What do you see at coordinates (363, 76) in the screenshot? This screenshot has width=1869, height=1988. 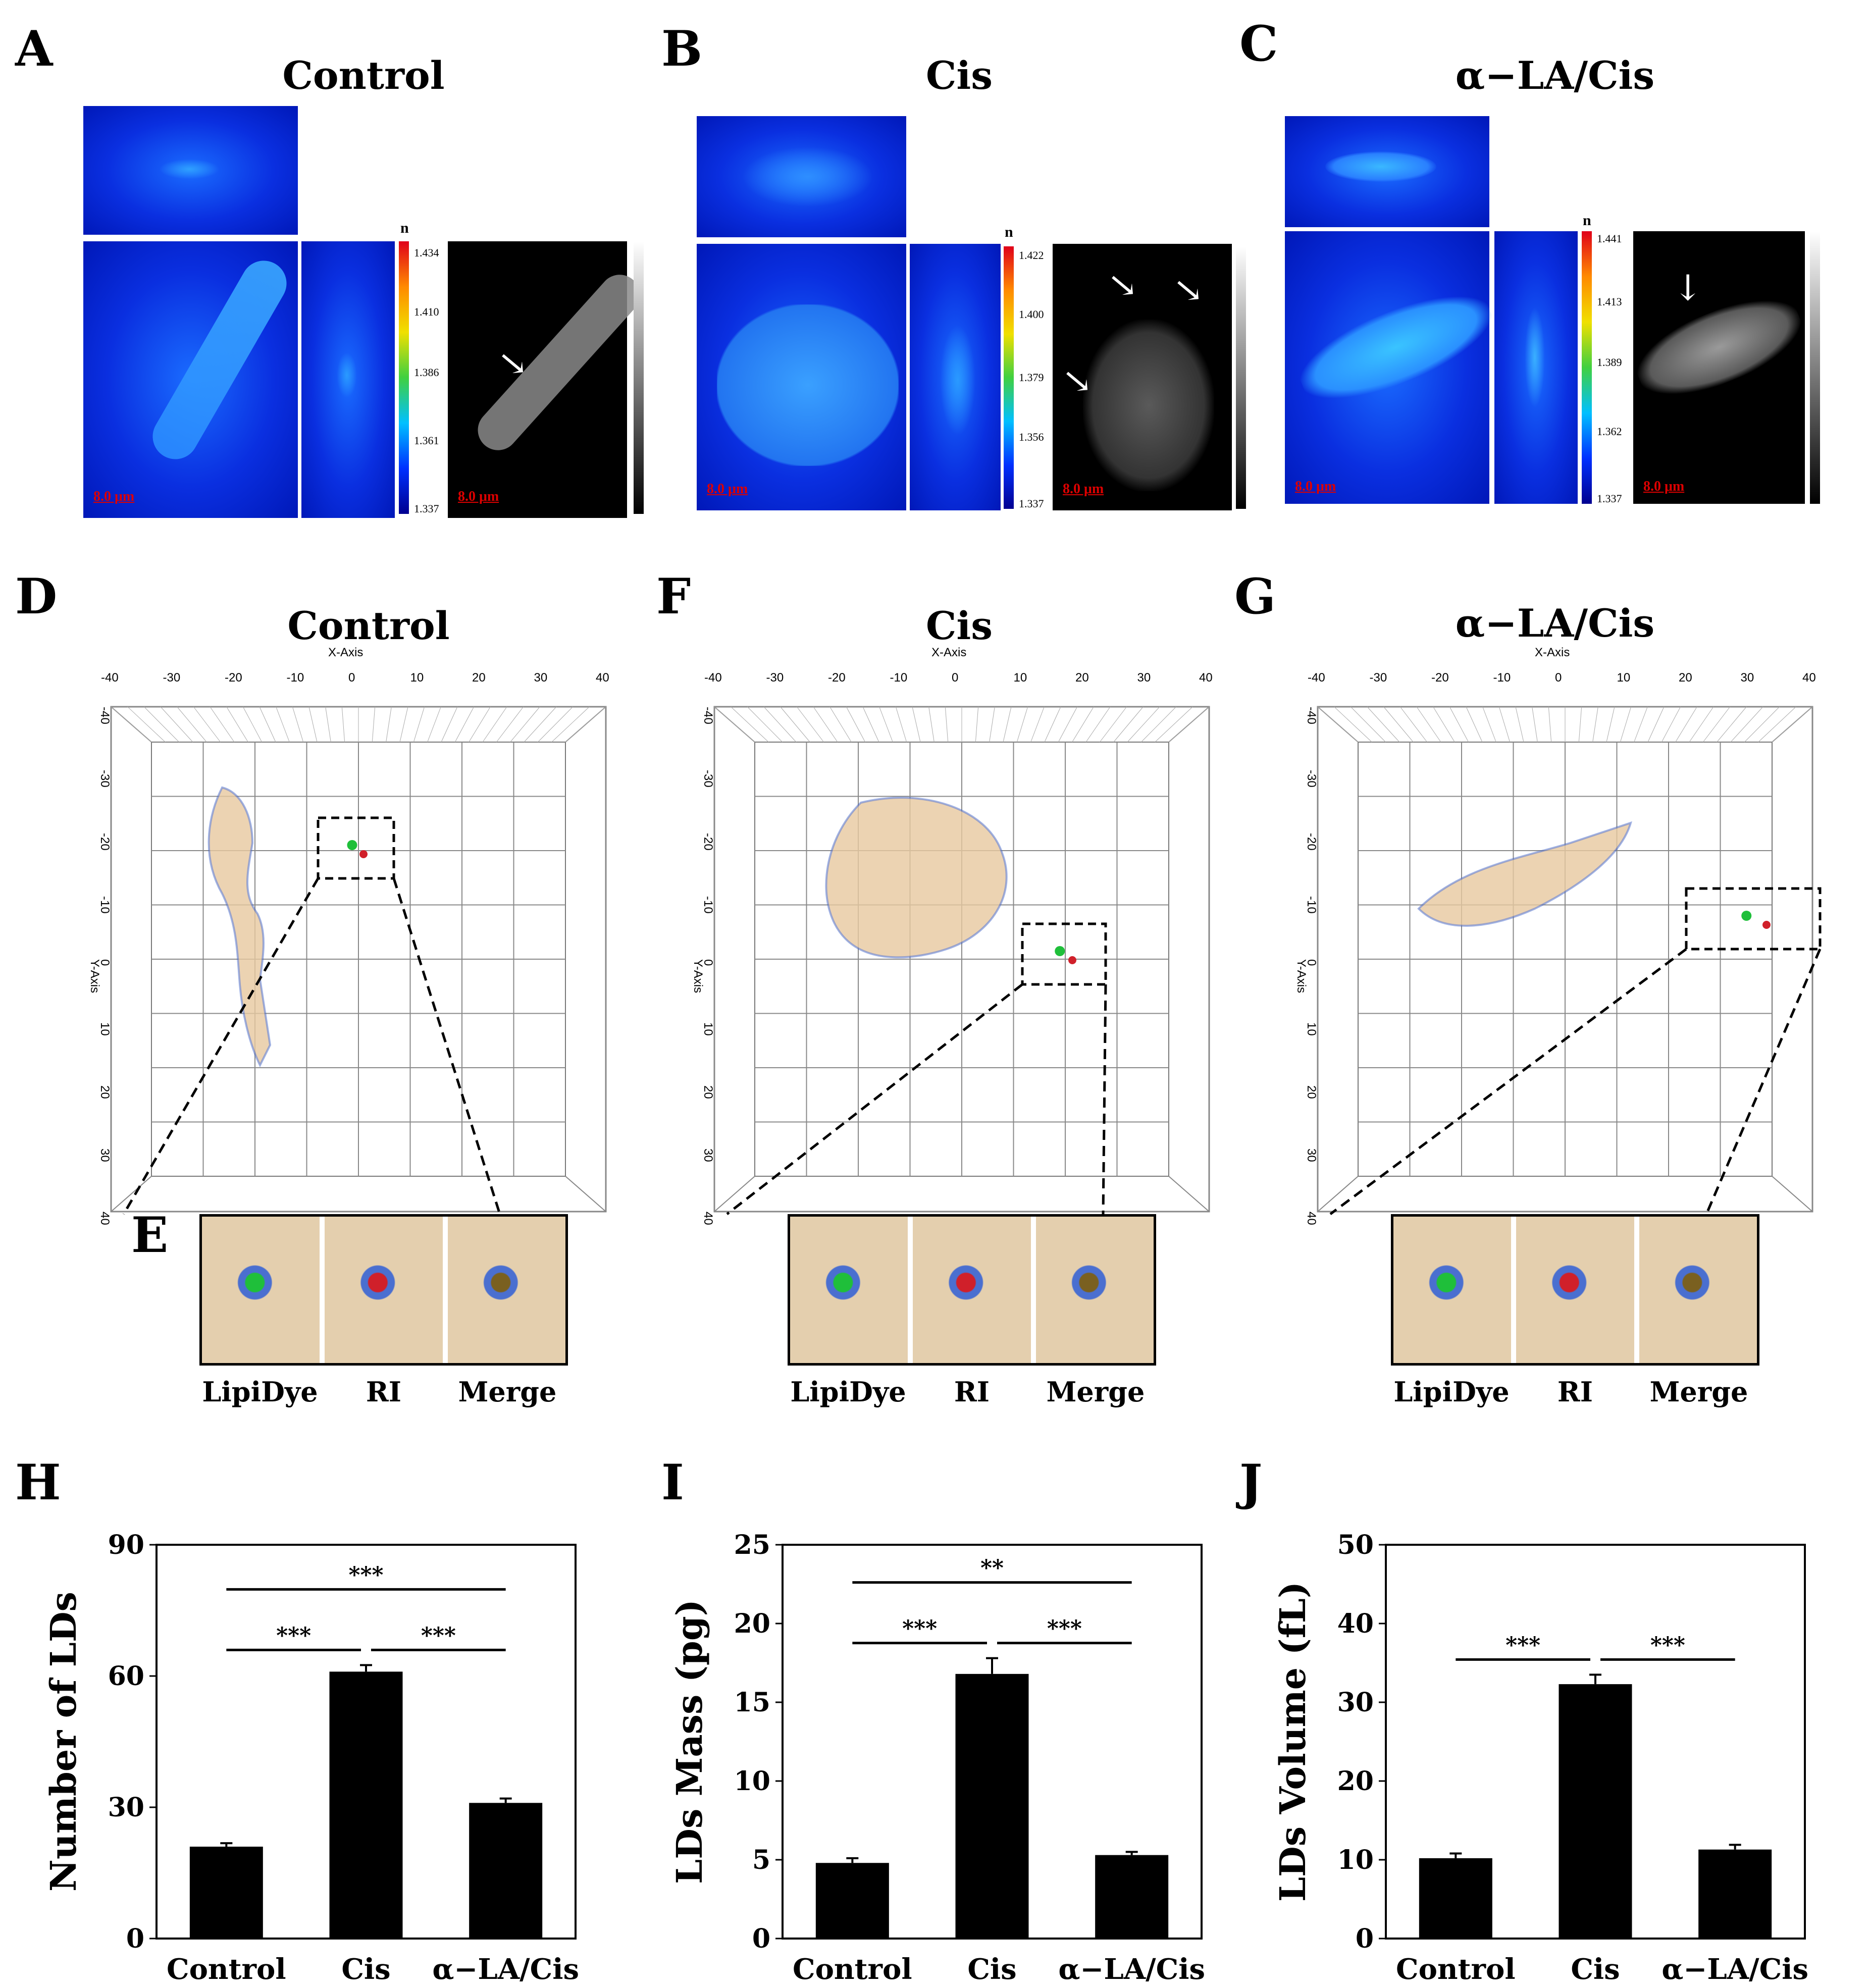 I see `title-a: Control` at bounding box center [363, 76].